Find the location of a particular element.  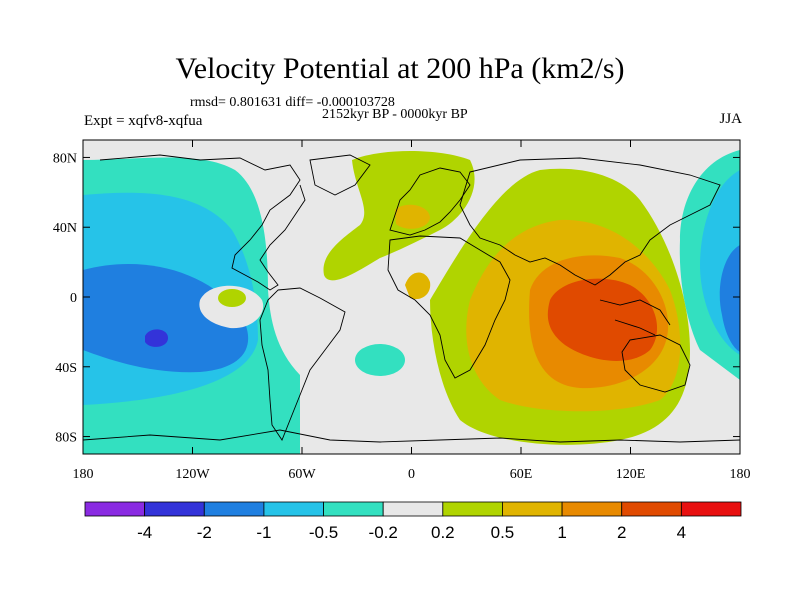

contour-neg-atlantic is located at coordinates (380, 360).